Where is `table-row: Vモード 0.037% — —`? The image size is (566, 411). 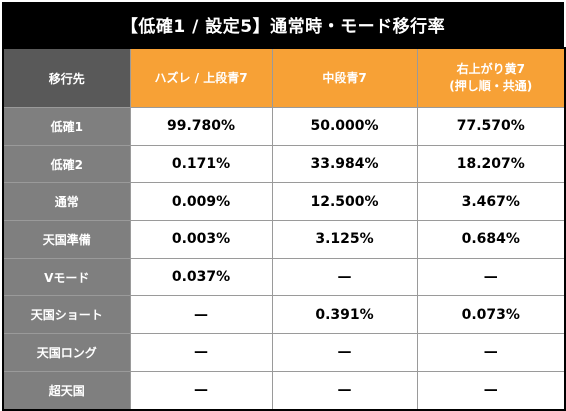 table-row: Vモード 0.037% — — is located at coordinates (284, 277).